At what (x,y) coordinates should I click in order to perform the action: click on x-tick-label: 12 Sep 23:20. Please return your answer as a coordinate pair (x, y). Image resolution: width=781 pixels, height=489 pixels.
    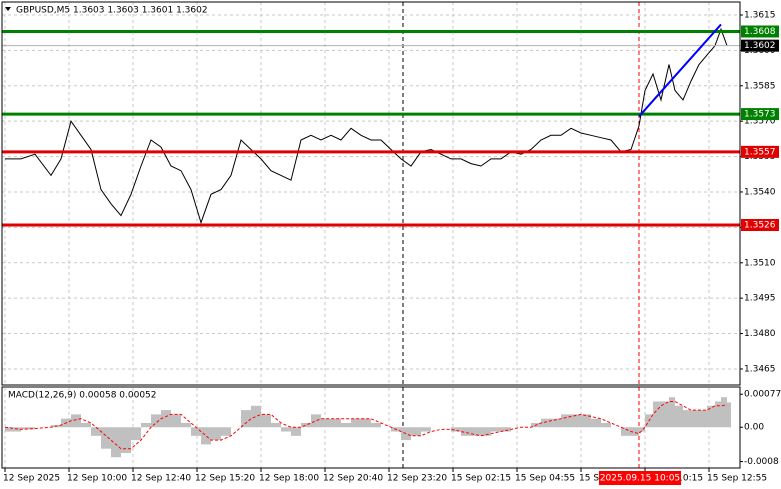
    Looking at the image, I should click on (417, 479).